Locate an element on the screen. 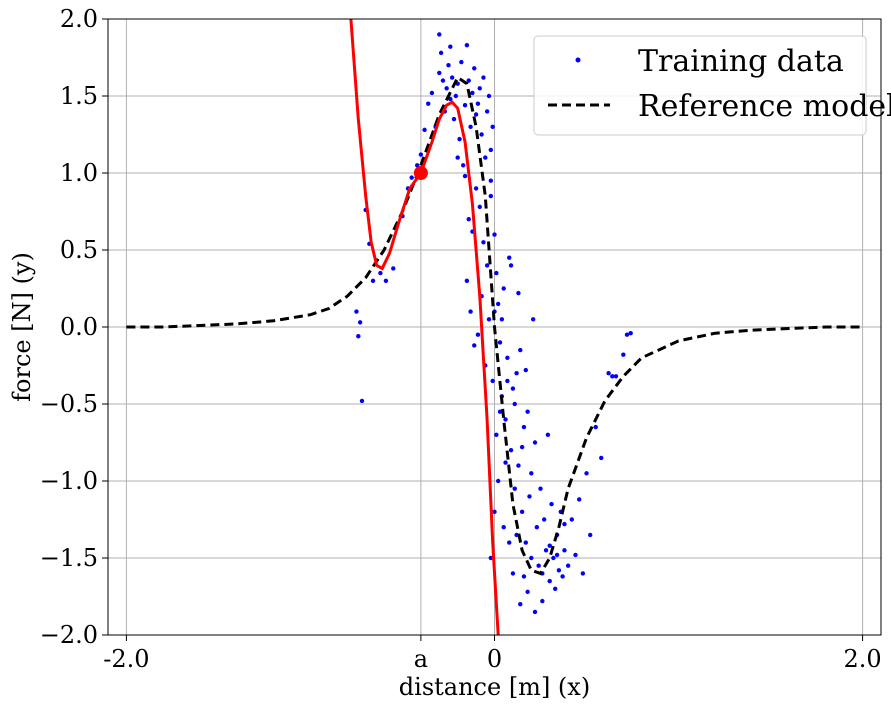 Image resolution: width=891 pixels, height=710 pixels. y-tick-label: −0.5 is located at coordinates (69, 404).